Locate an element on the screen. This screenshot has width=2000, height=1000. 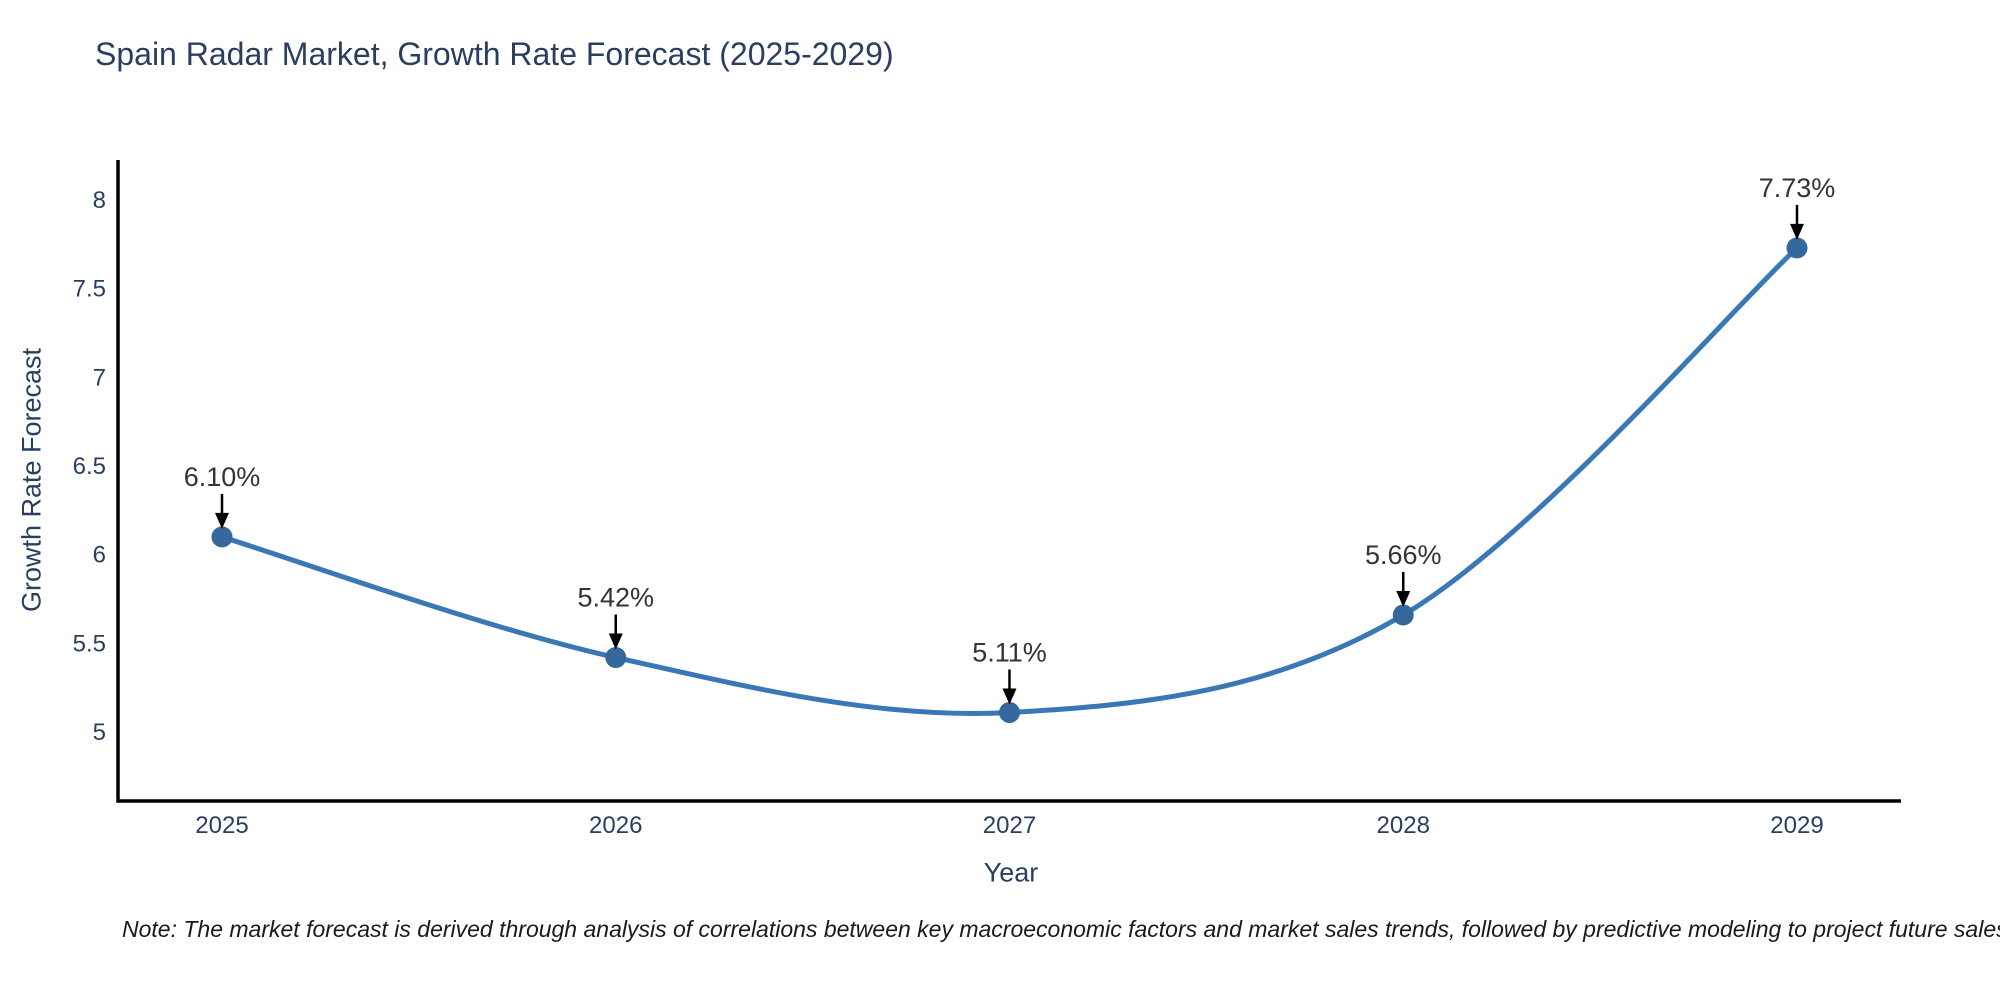
data-point-label-2027: 5.11% is located at coordinates (1009, 652).